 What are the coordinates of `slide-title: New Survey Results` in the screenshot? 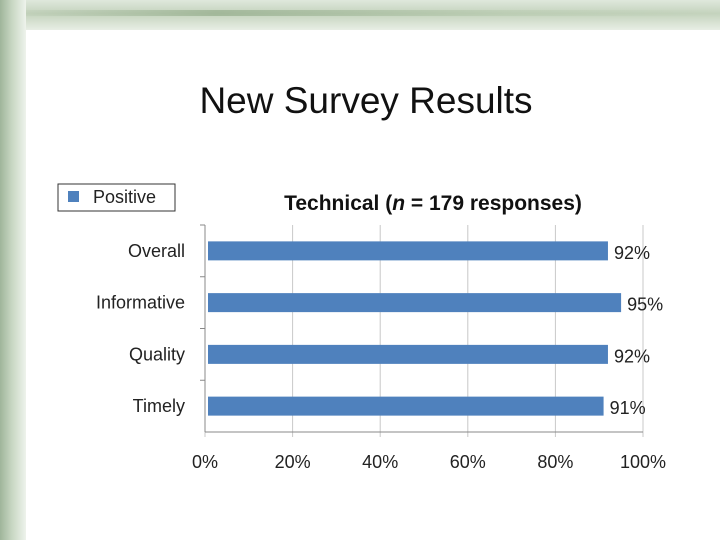 It's located at (366, 100).